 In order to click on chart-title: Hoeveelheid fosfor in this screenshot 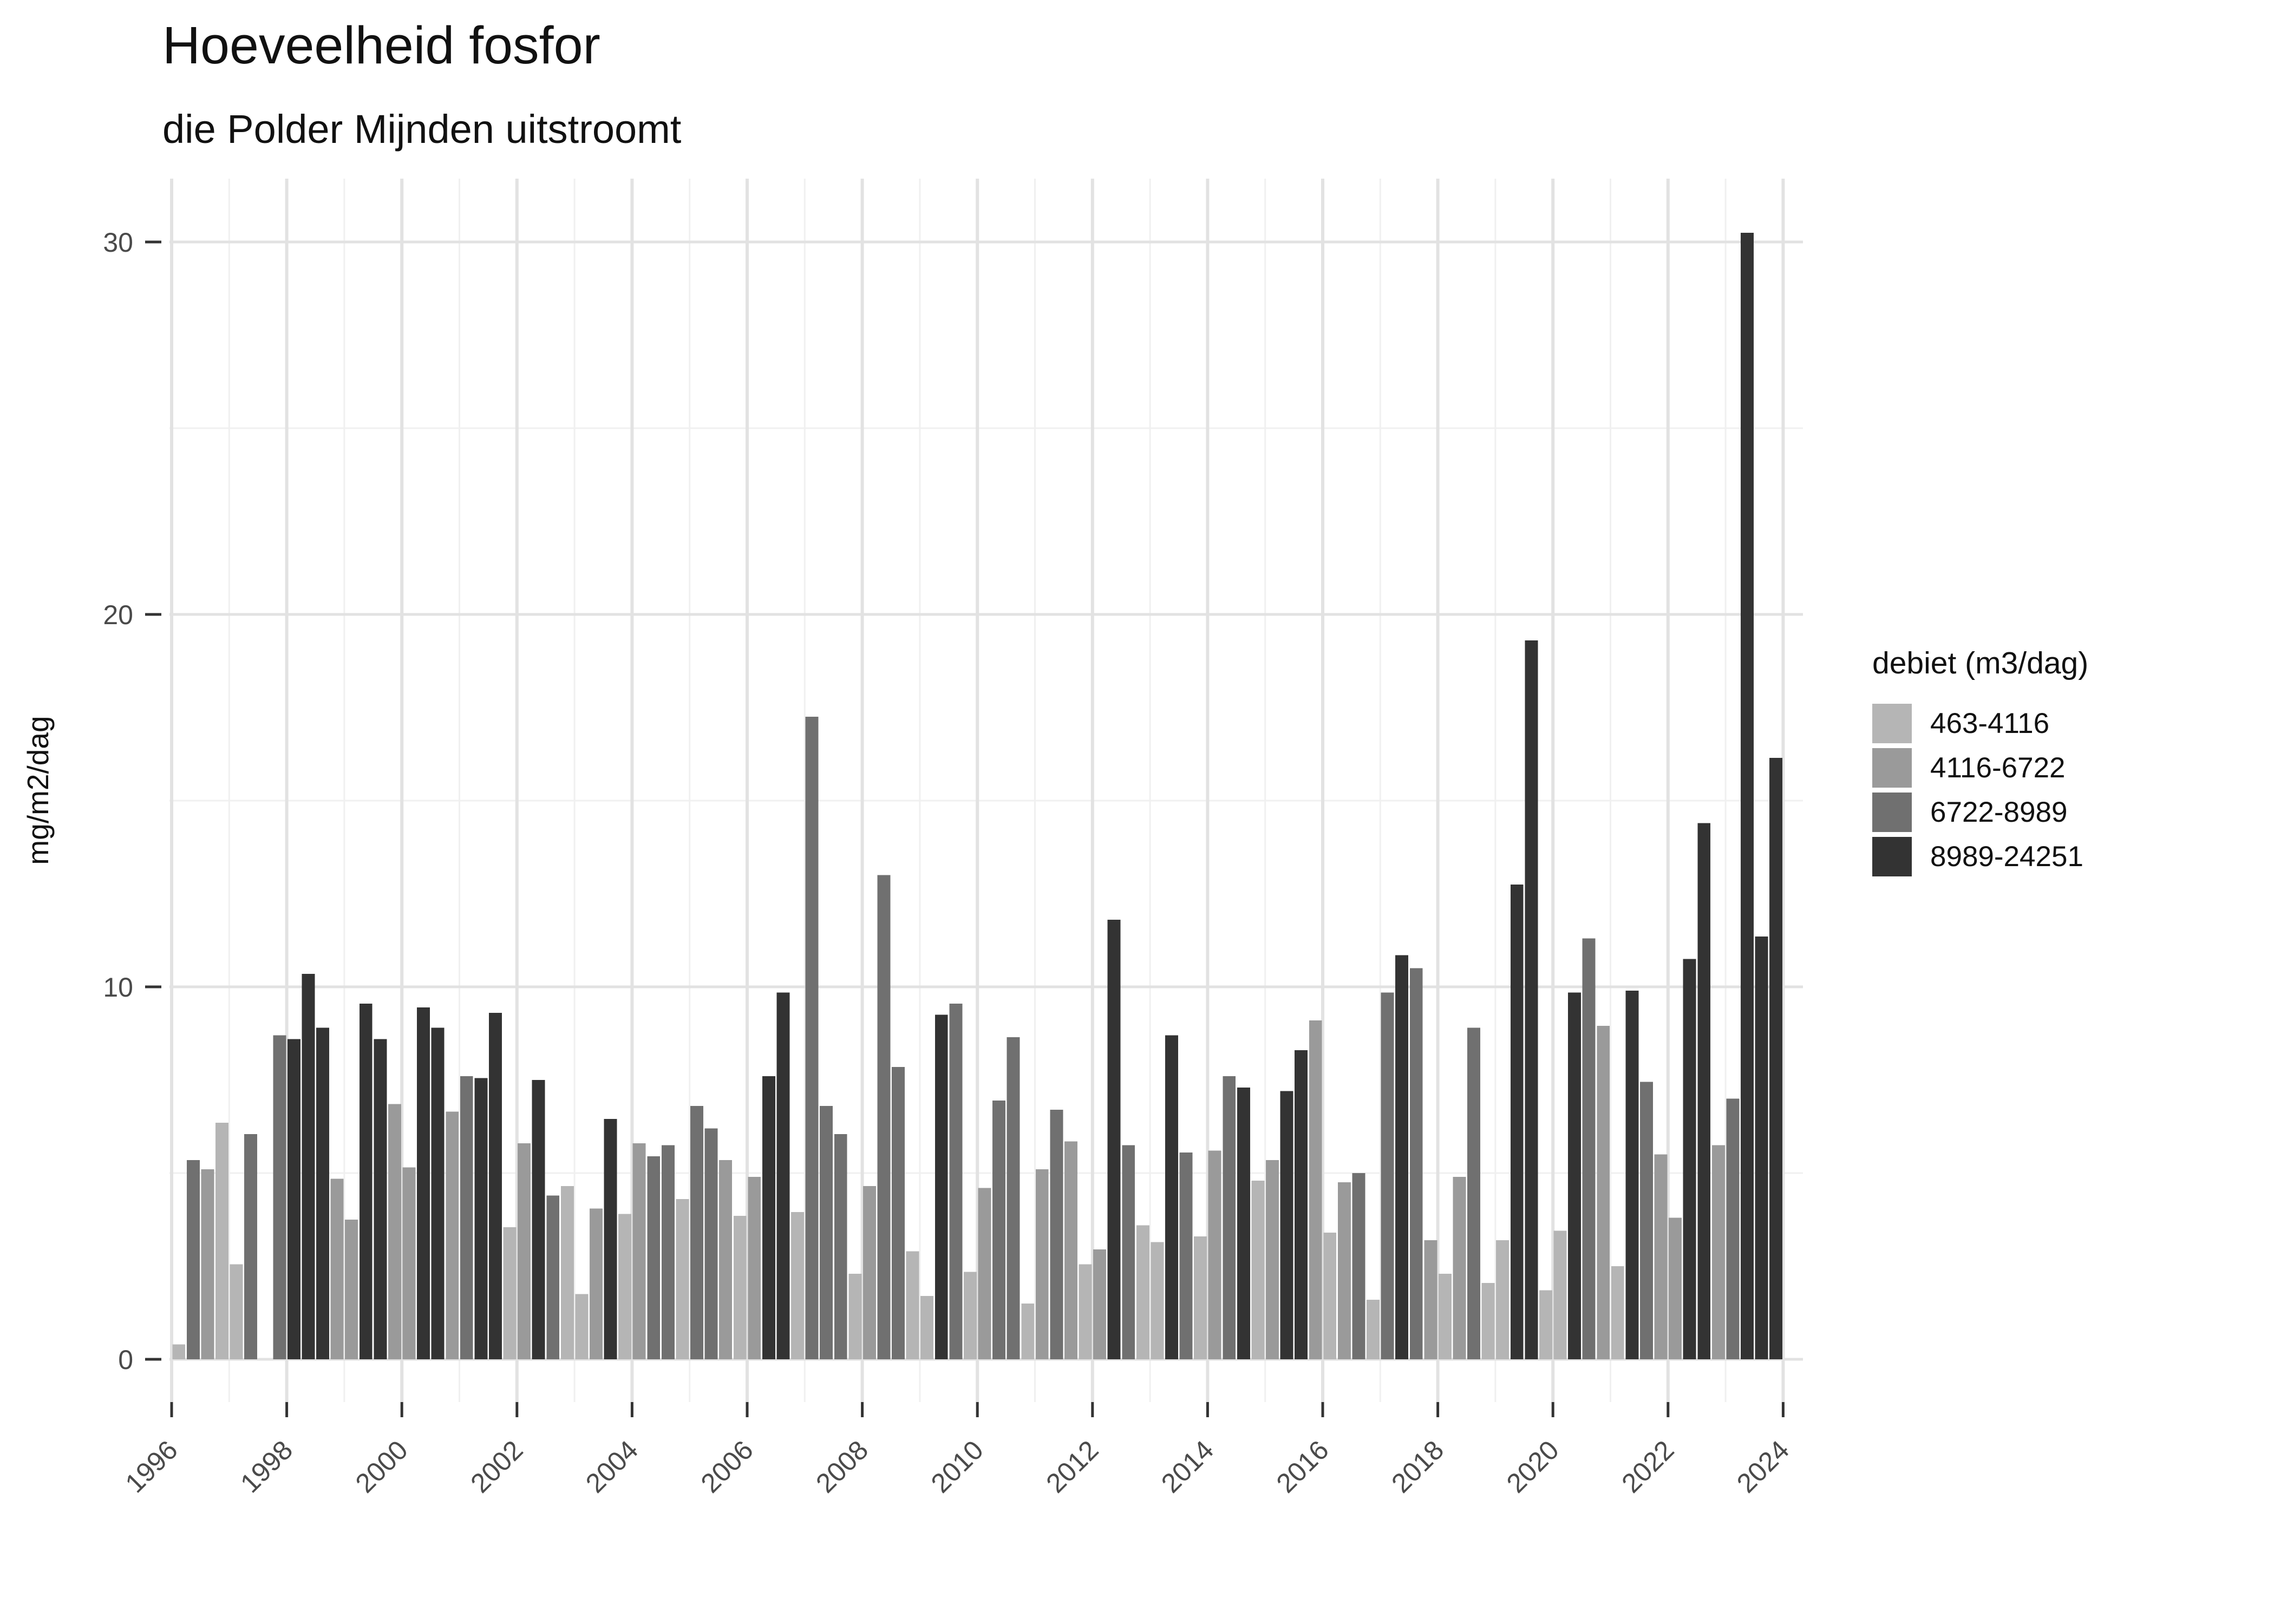, I will do `click(381, 45)`.